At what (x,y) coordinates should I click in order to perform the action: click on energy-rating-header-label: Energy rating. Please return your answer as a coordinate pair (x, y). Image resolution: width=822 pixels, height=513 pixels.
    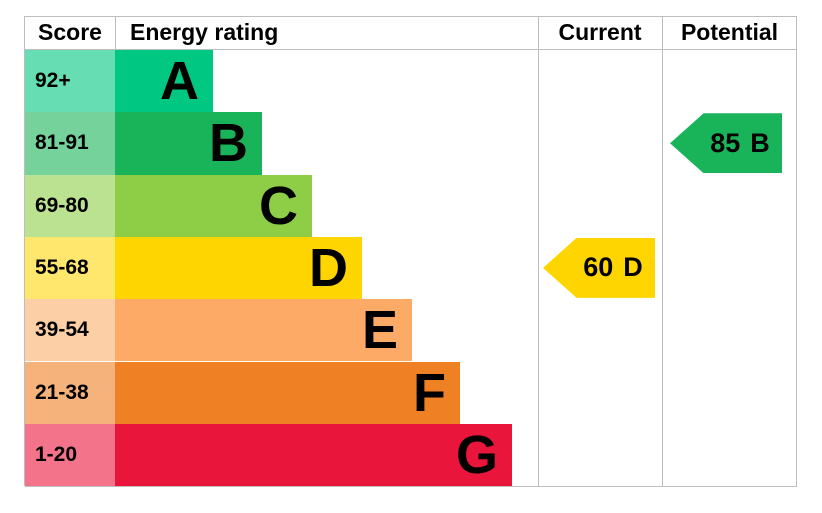
    Looking at the image, I should click on (204, 32).